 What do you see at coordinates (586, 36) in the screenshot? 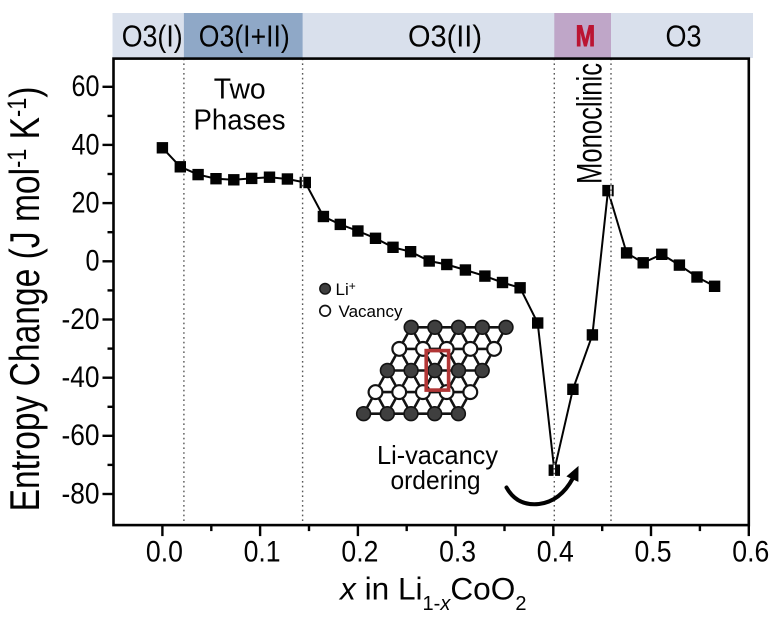
I see `svg-text: M` at bounding box center [586, 36].